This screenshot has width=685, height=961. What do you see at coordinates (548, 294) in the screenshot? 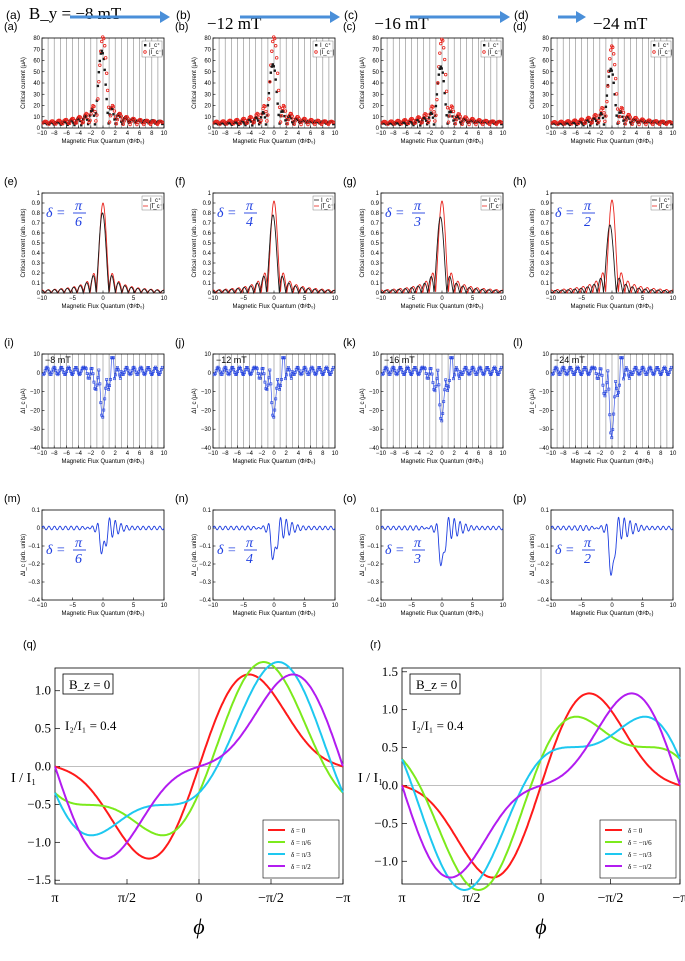
I see `y-tick-label: 0` at bounding box center [548, 294].